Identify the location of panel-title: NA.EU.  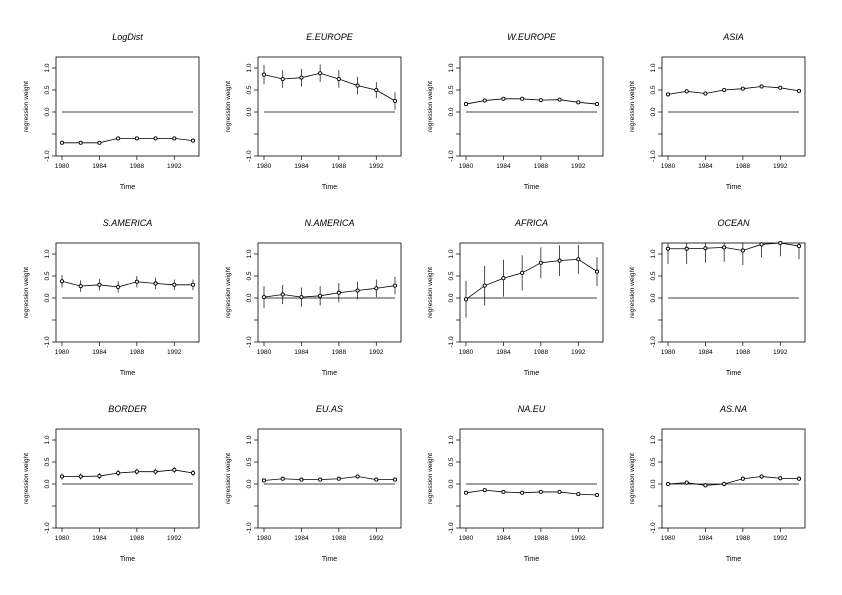
(532, 409).